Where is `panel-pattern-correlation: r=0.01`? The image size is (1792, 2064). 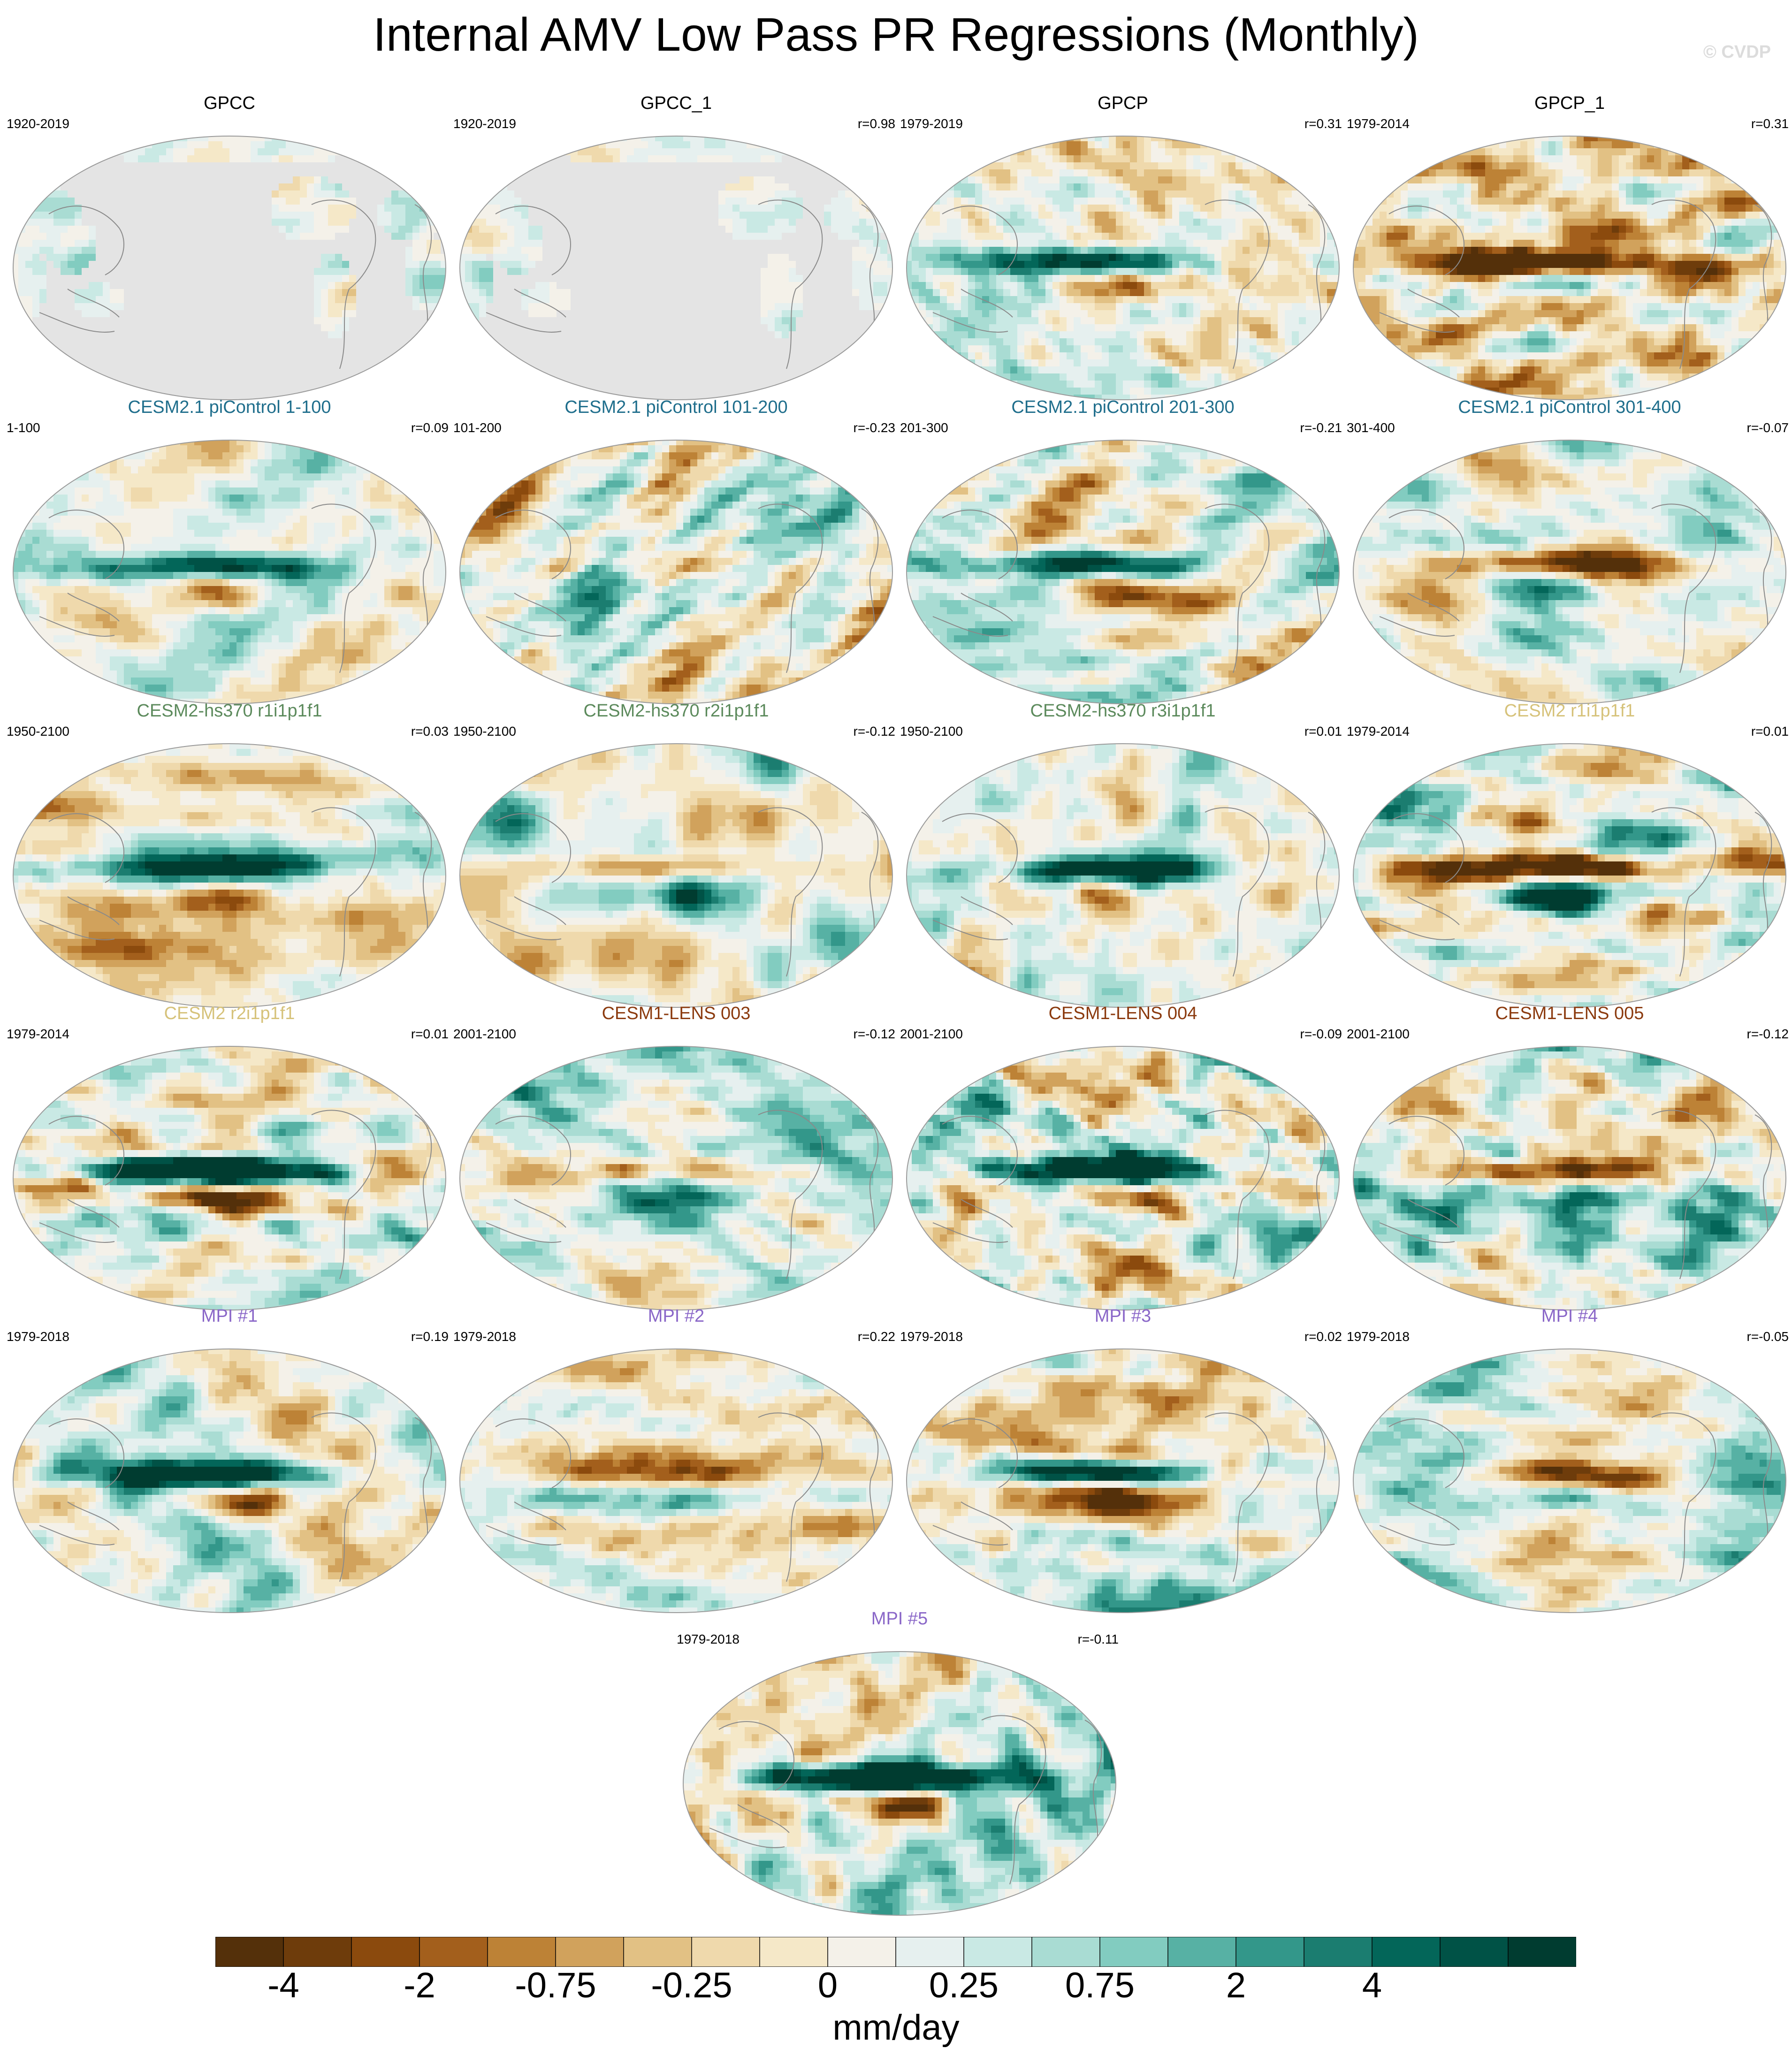 panel-pattern-correlation: r=0.01 is located at coordinates (430, 1034).